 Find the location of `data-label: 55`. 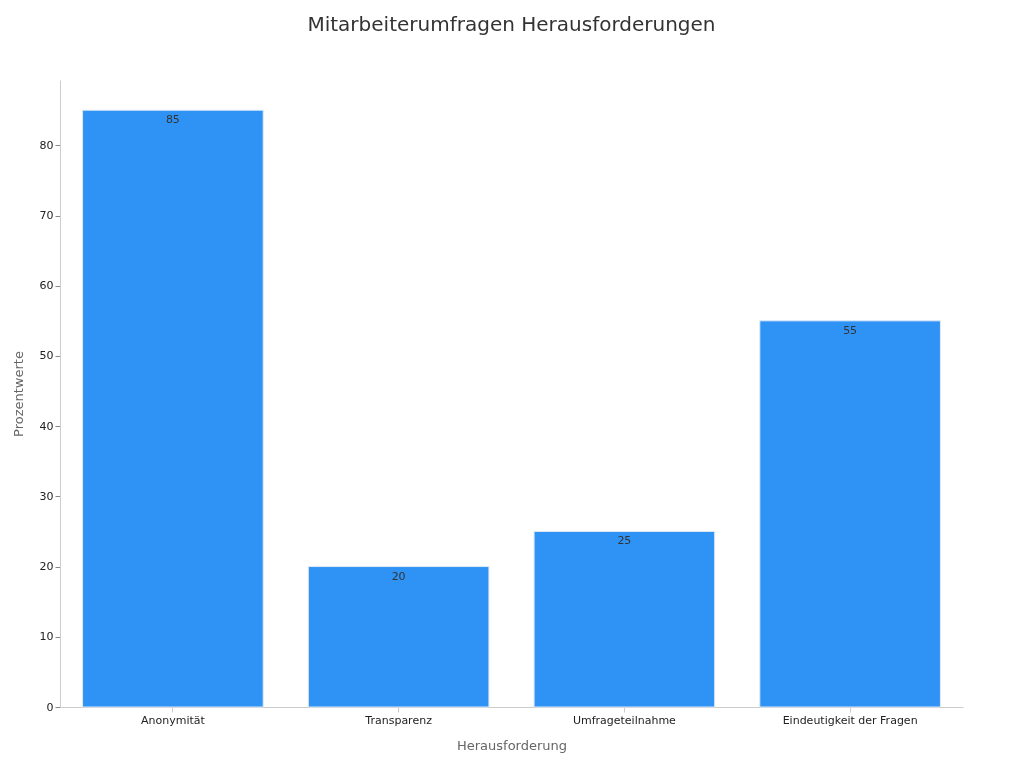

data-label: 55 is located at coordinates (850, 330).